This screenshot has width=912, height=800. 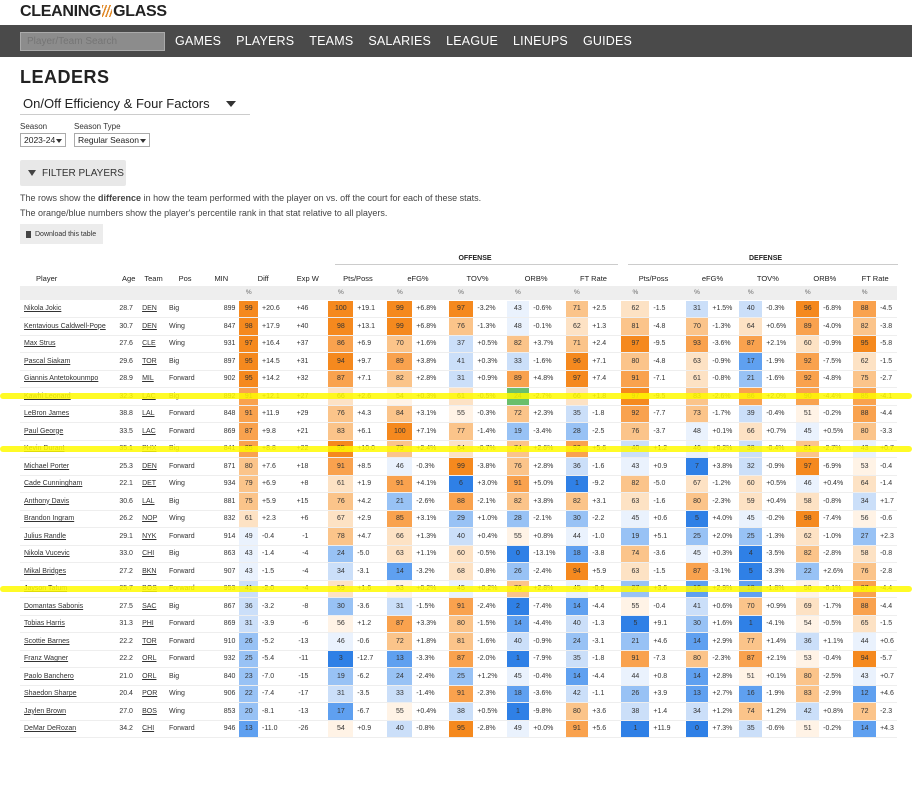 I want to click on column-header: MIN, so click(x=221, y=278).